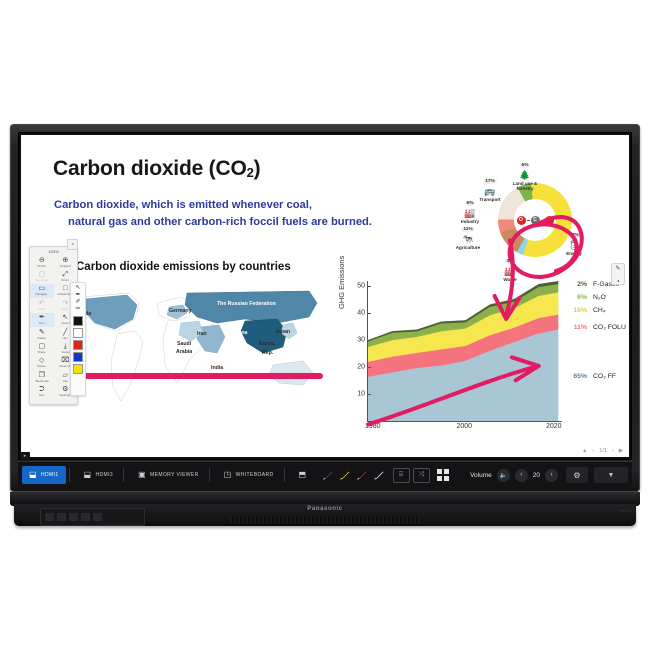 The height and width of the screenshot is (650, 650). What do you see at coordinates (42, 377) in the screenshot?
I see `palette-tool-bookmark: ❐ Bookmark` at bounding box center [42, 377].